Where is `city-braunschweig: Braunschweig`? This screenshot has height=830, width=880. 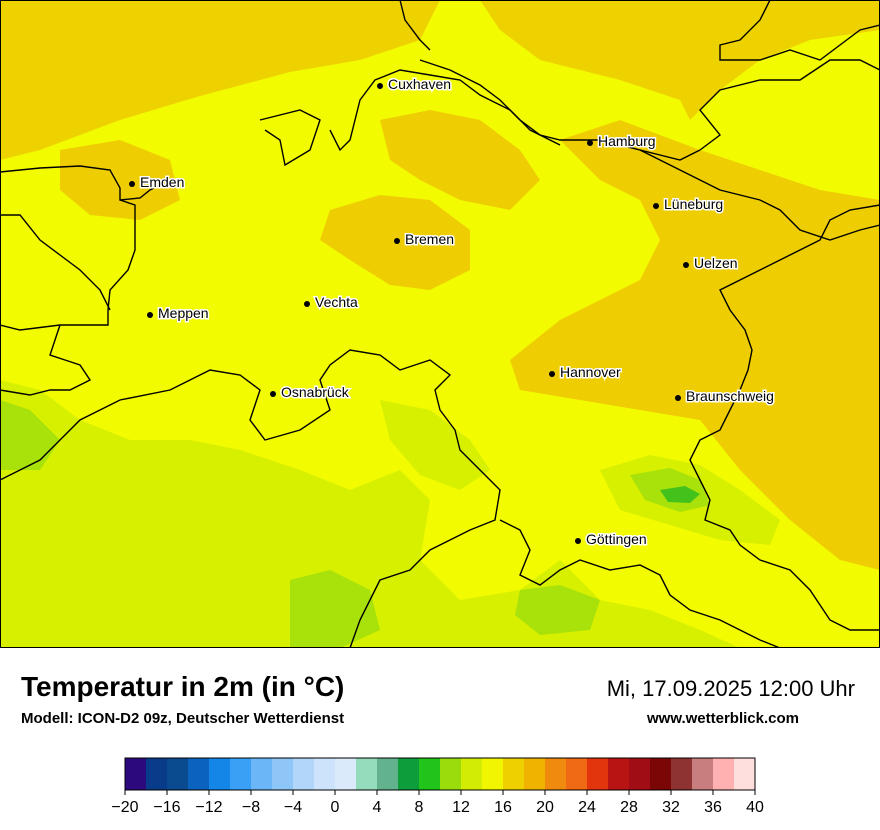 city-braunschweig: Braunschweig is located at coordinates (725, 396).